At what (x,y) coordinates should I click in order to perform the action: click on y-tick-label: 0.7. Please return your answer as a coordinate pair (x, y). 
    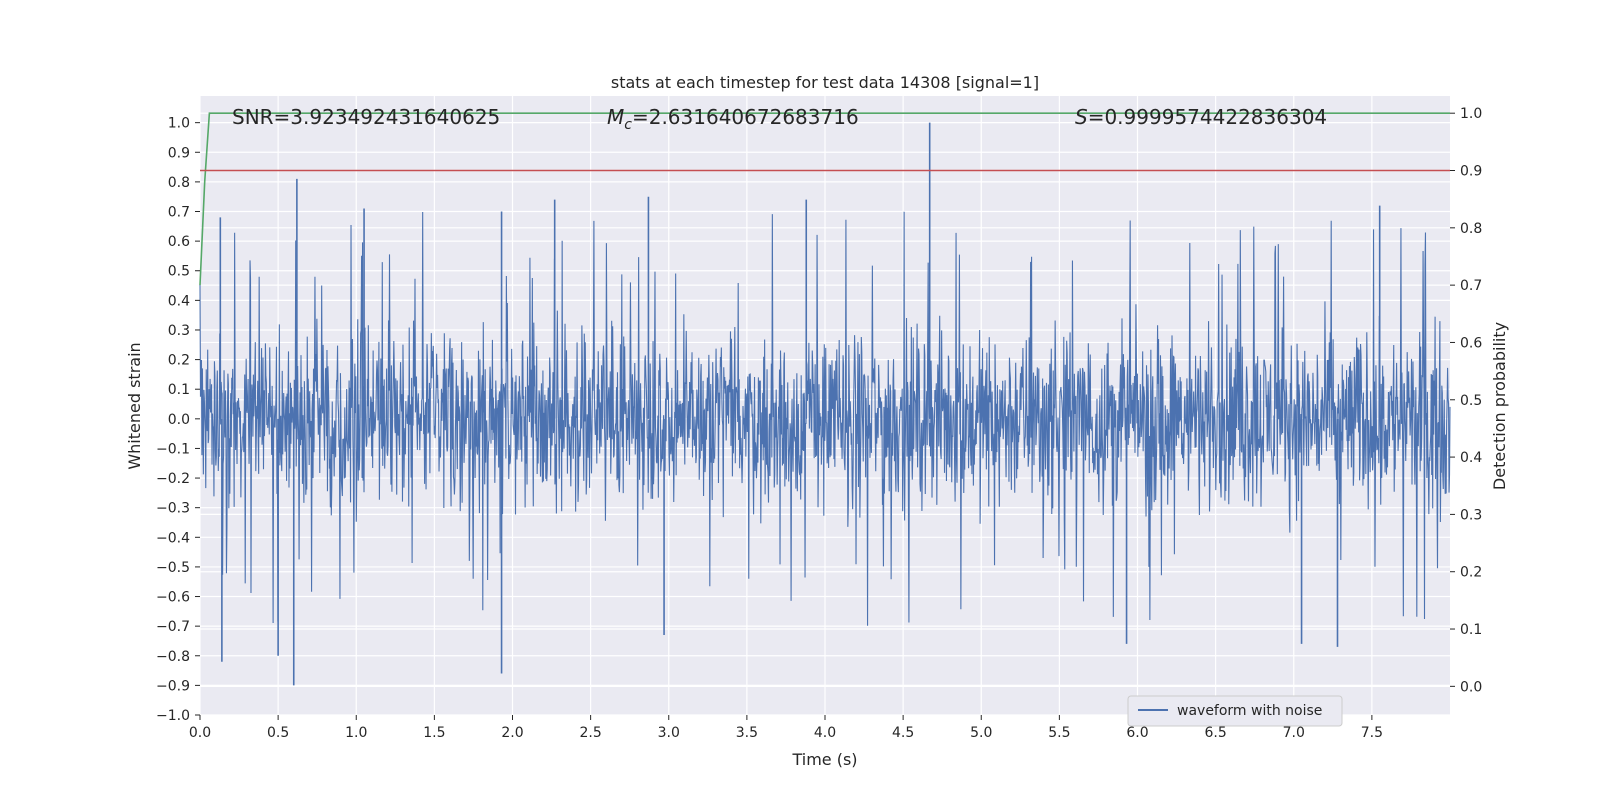
    Looking at the image, I should click on (179, 213).